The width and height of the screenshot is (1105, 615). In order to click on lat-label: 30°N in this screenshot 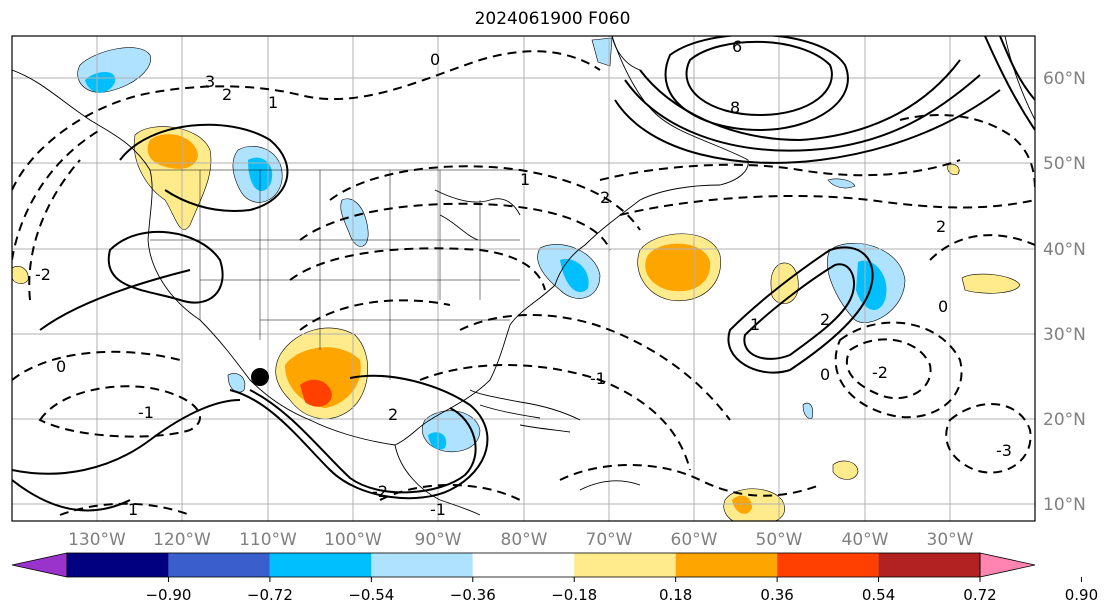, I will do `click(1064, 335)`.